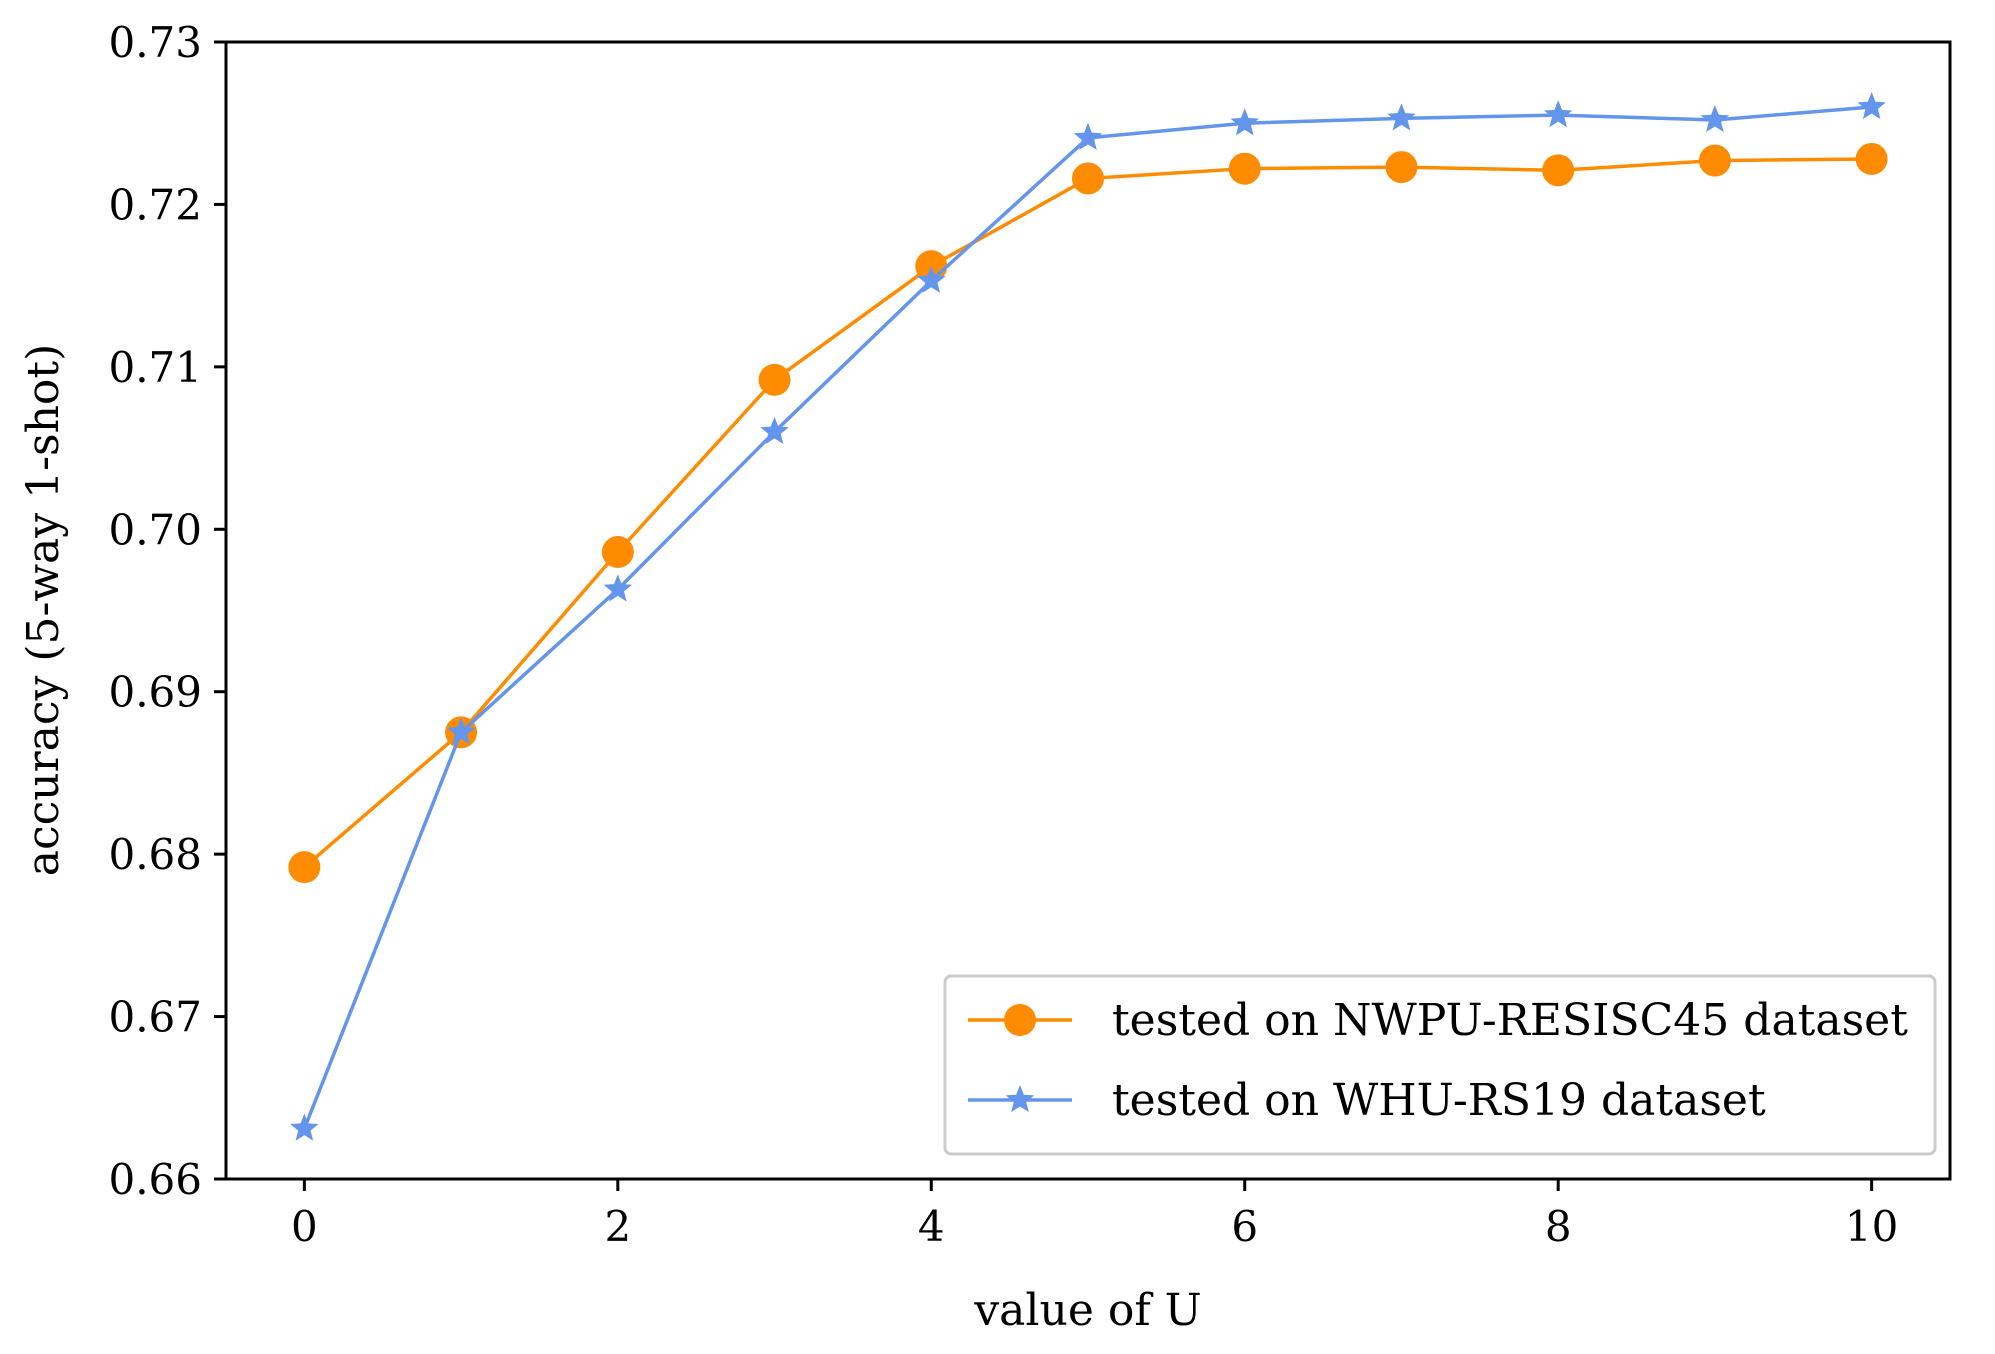  What do you see at coordinates (155, 529) in the screenshot?
I see `y-tick-label: 0.70` at bounding box center [155, 529].